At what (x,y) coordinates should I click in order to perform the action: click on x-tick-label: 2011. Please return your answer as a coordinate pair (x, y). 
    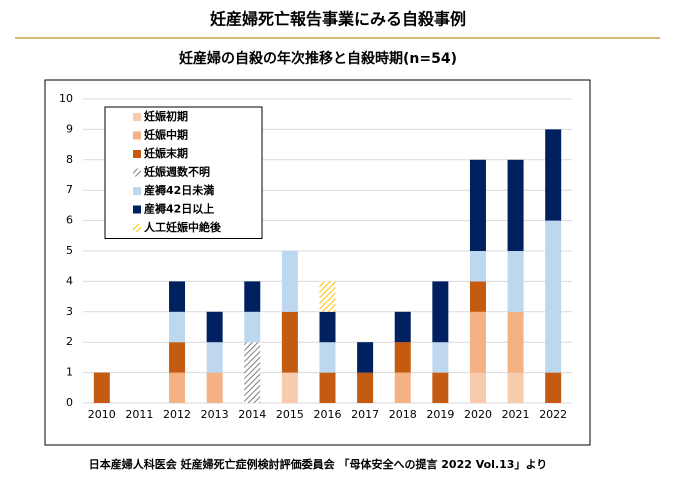
    Looking at the image, I should click on (139, 414).